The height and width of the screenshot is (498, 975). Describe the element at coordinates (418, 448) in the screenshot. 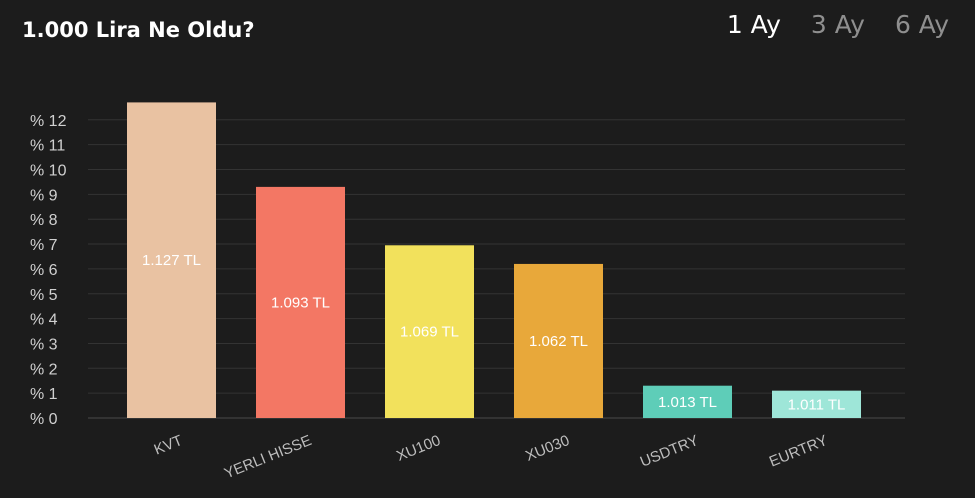

I see `x-tick-label: XU100` at that location.